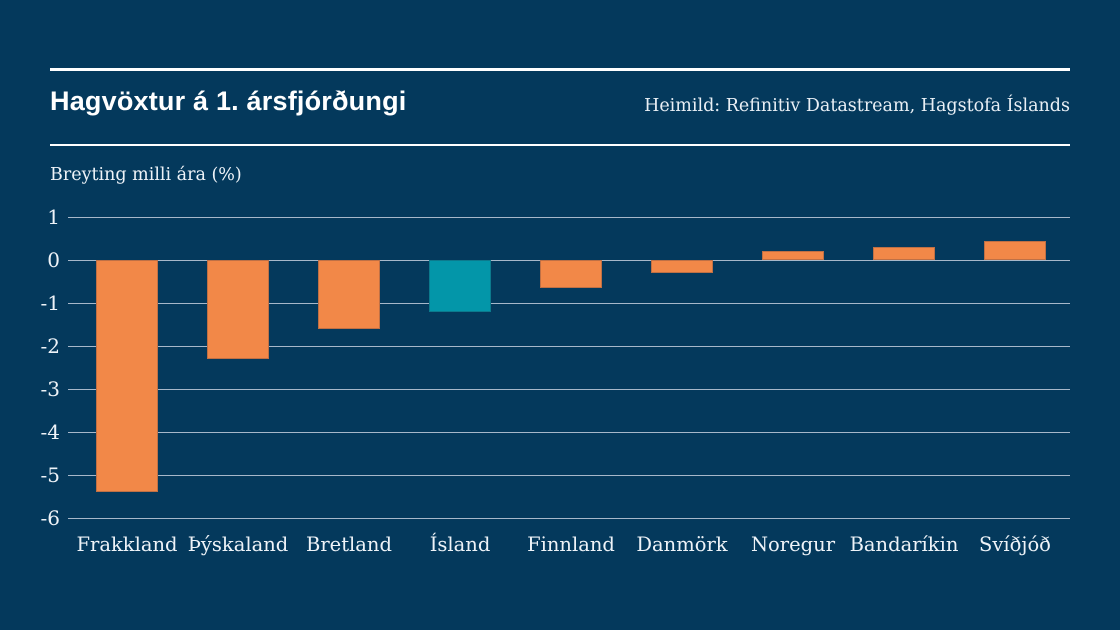 The image size is (1120, 630). Describe the element at coordinates (349, 294) in the screenshot. I see `bar-bretland` at that location.